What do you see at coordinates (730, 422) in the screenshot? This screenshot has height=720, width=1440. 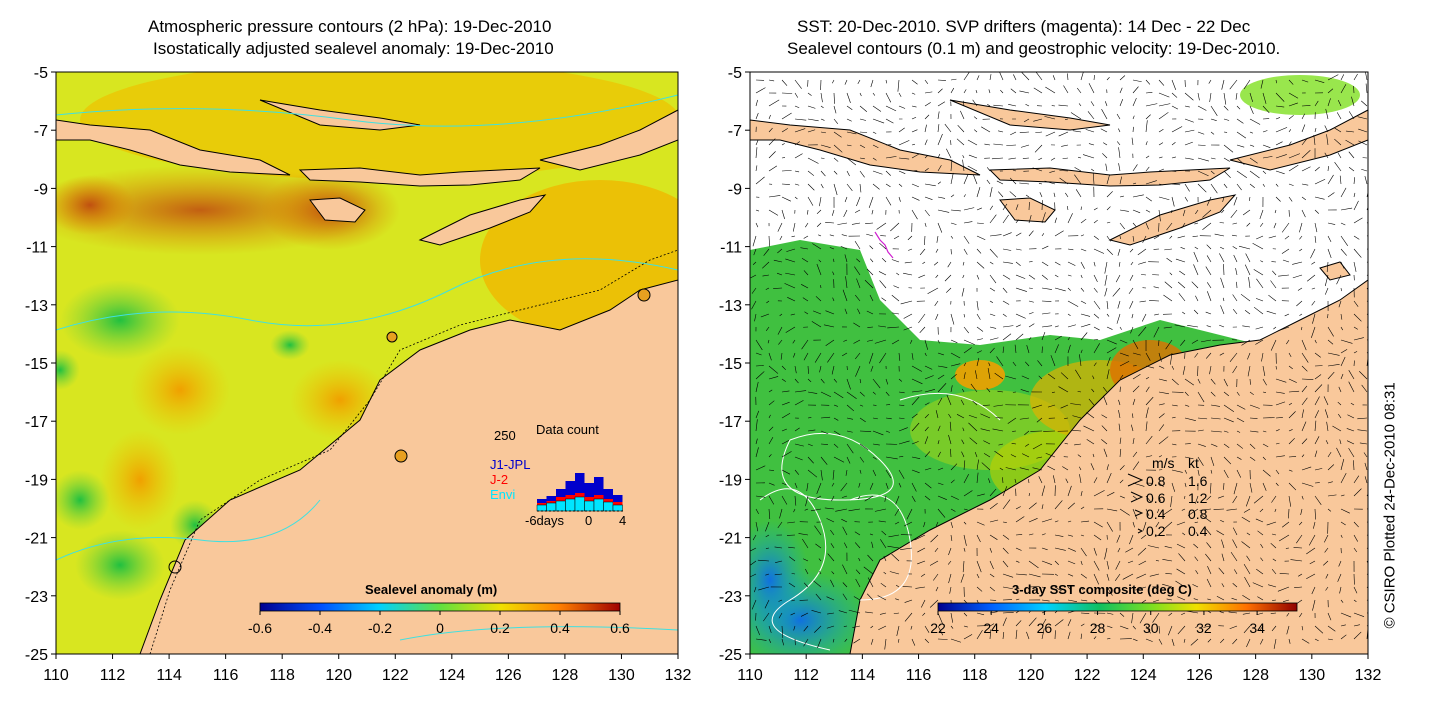 I see `right-lat-tick-label: -17` at bounding box center [730, 422].